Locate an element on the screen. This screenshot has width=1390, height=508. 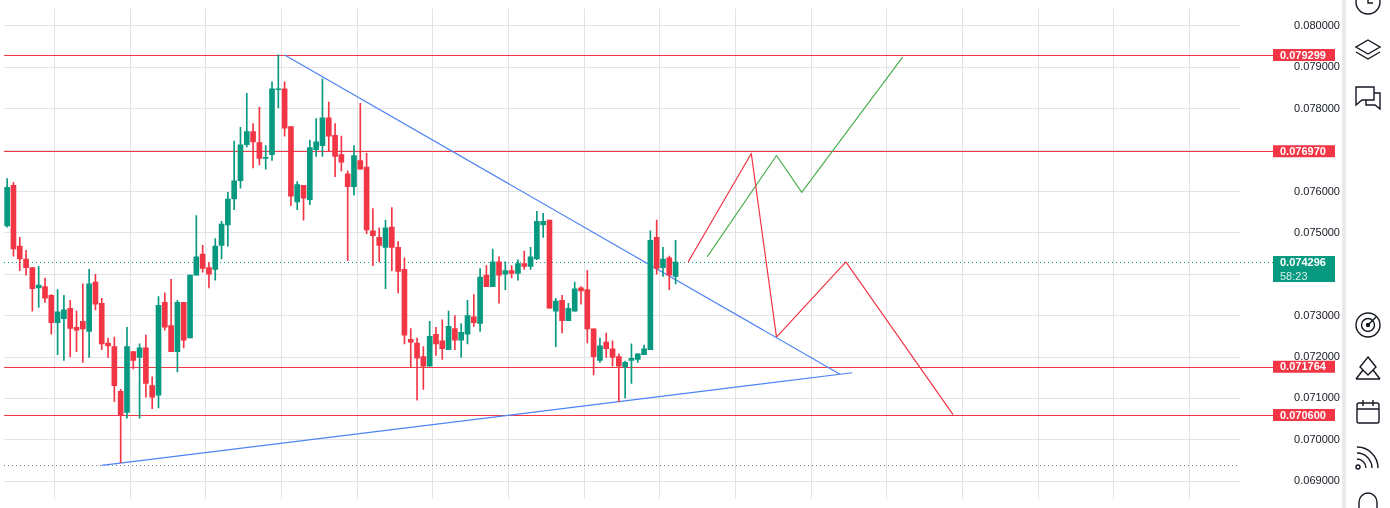
ref-line-label: 0.070600 is located at coordinates (1303, 414).